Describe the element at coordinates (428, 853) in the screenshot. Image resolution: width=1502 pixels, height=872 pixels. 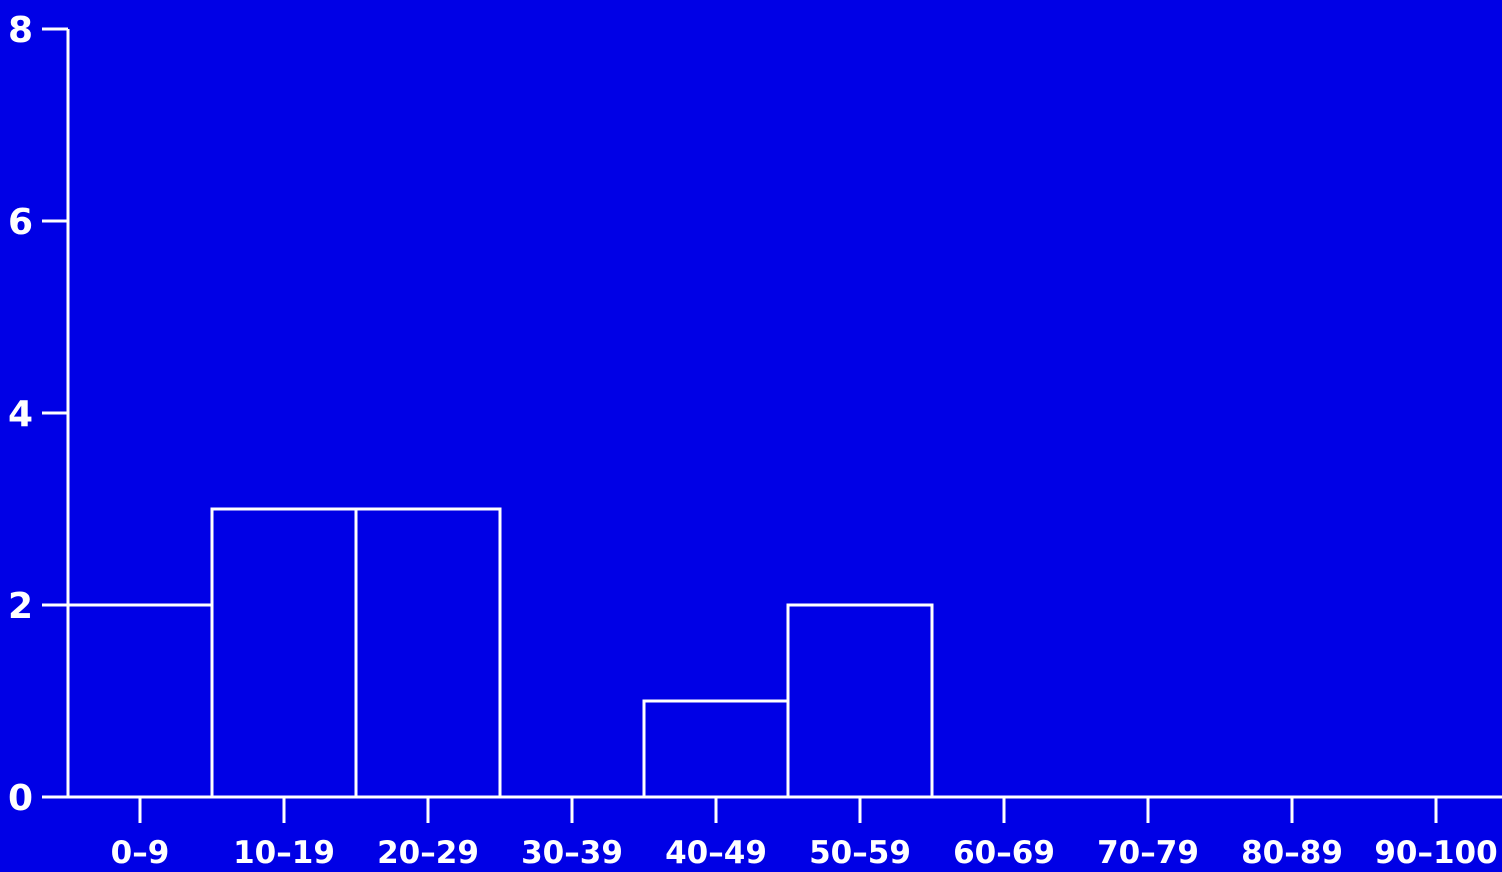
I see `x-tick-label: 20–29` at that location.